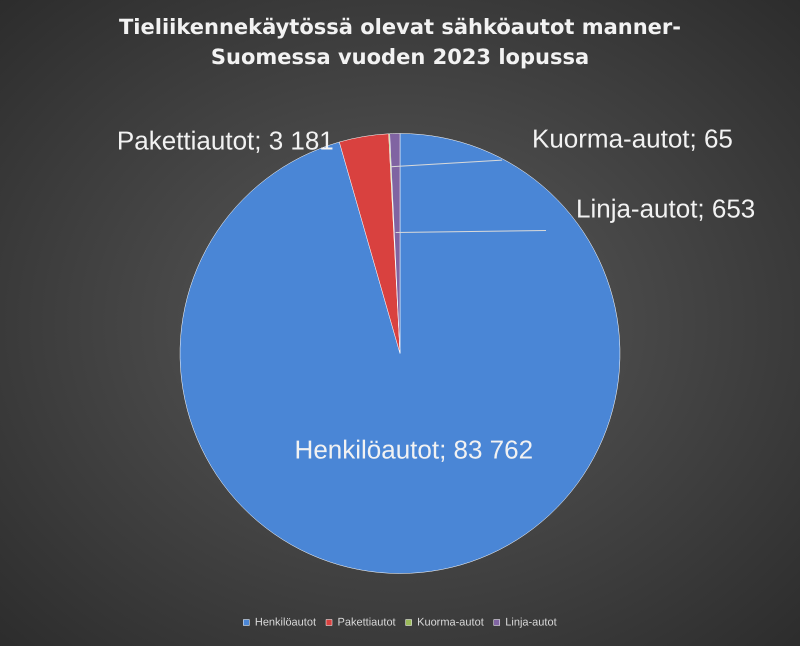 Image resolution: width=800 pixels, height=646 pixels. Describe the element at coordinates (414, 449) in the screenshot. I see `data-label: Henkilöautot; 83 762` at that location.